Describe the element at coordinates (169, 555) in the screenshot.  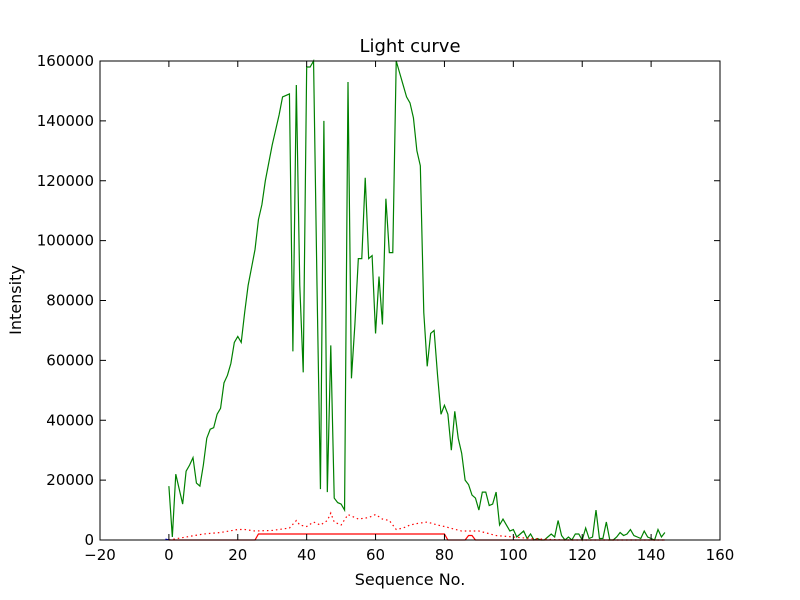
I see `x-tick-label: 0` at that location.